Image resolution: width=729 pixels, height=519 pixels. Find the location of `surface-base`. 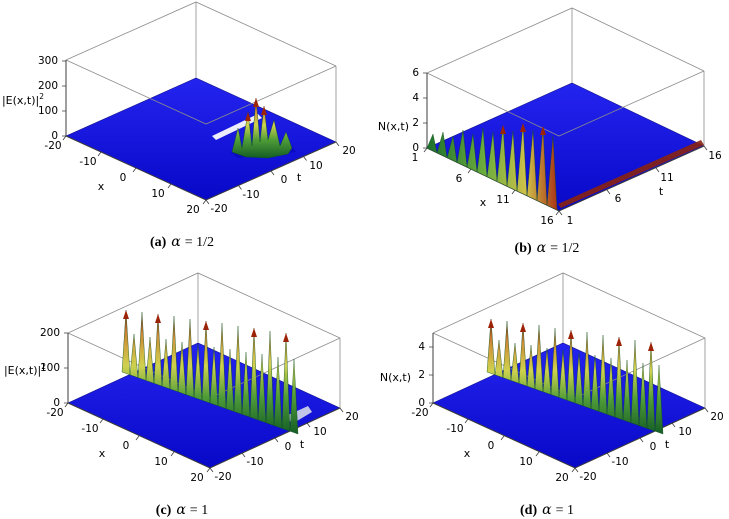

surface-base is located at coordinates (201, 139).